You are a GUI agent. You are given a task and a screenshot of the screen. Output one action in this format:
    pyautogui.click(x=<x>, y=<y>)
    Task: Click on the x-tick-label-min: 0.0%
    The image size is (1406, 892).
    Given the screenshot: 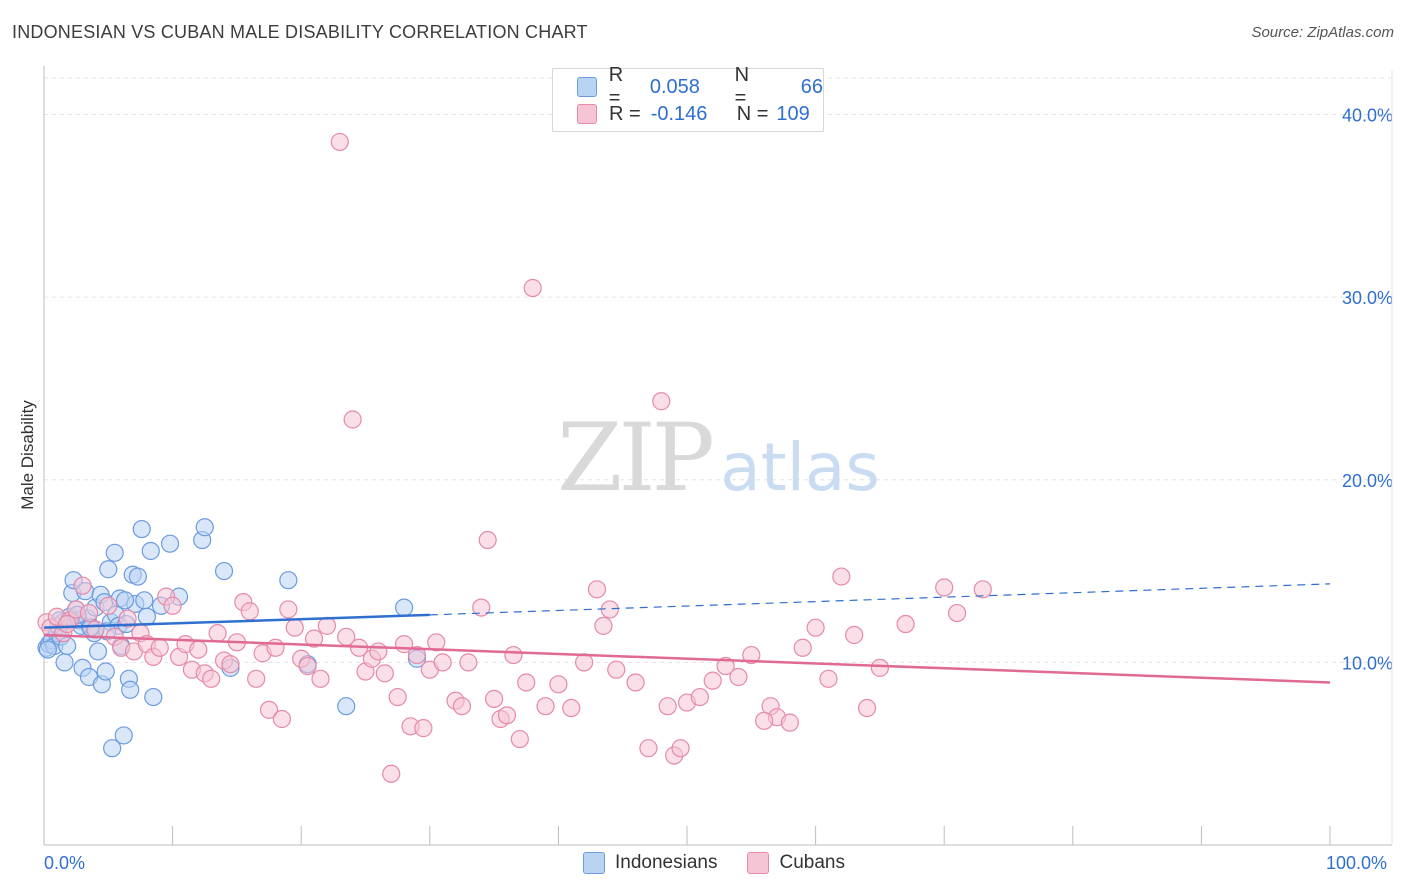 What is the action you would take?
    pyautogui.click(x=65, y=863)
    